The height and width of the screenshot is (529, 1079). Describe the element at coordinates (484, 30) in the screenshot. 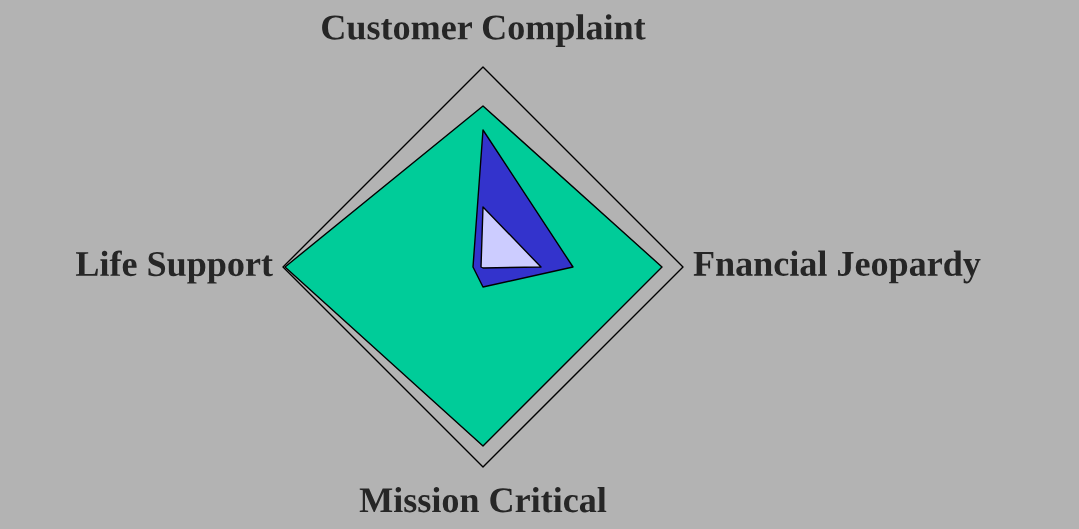

I see `spoke-label: Customer Complaint` at that location.